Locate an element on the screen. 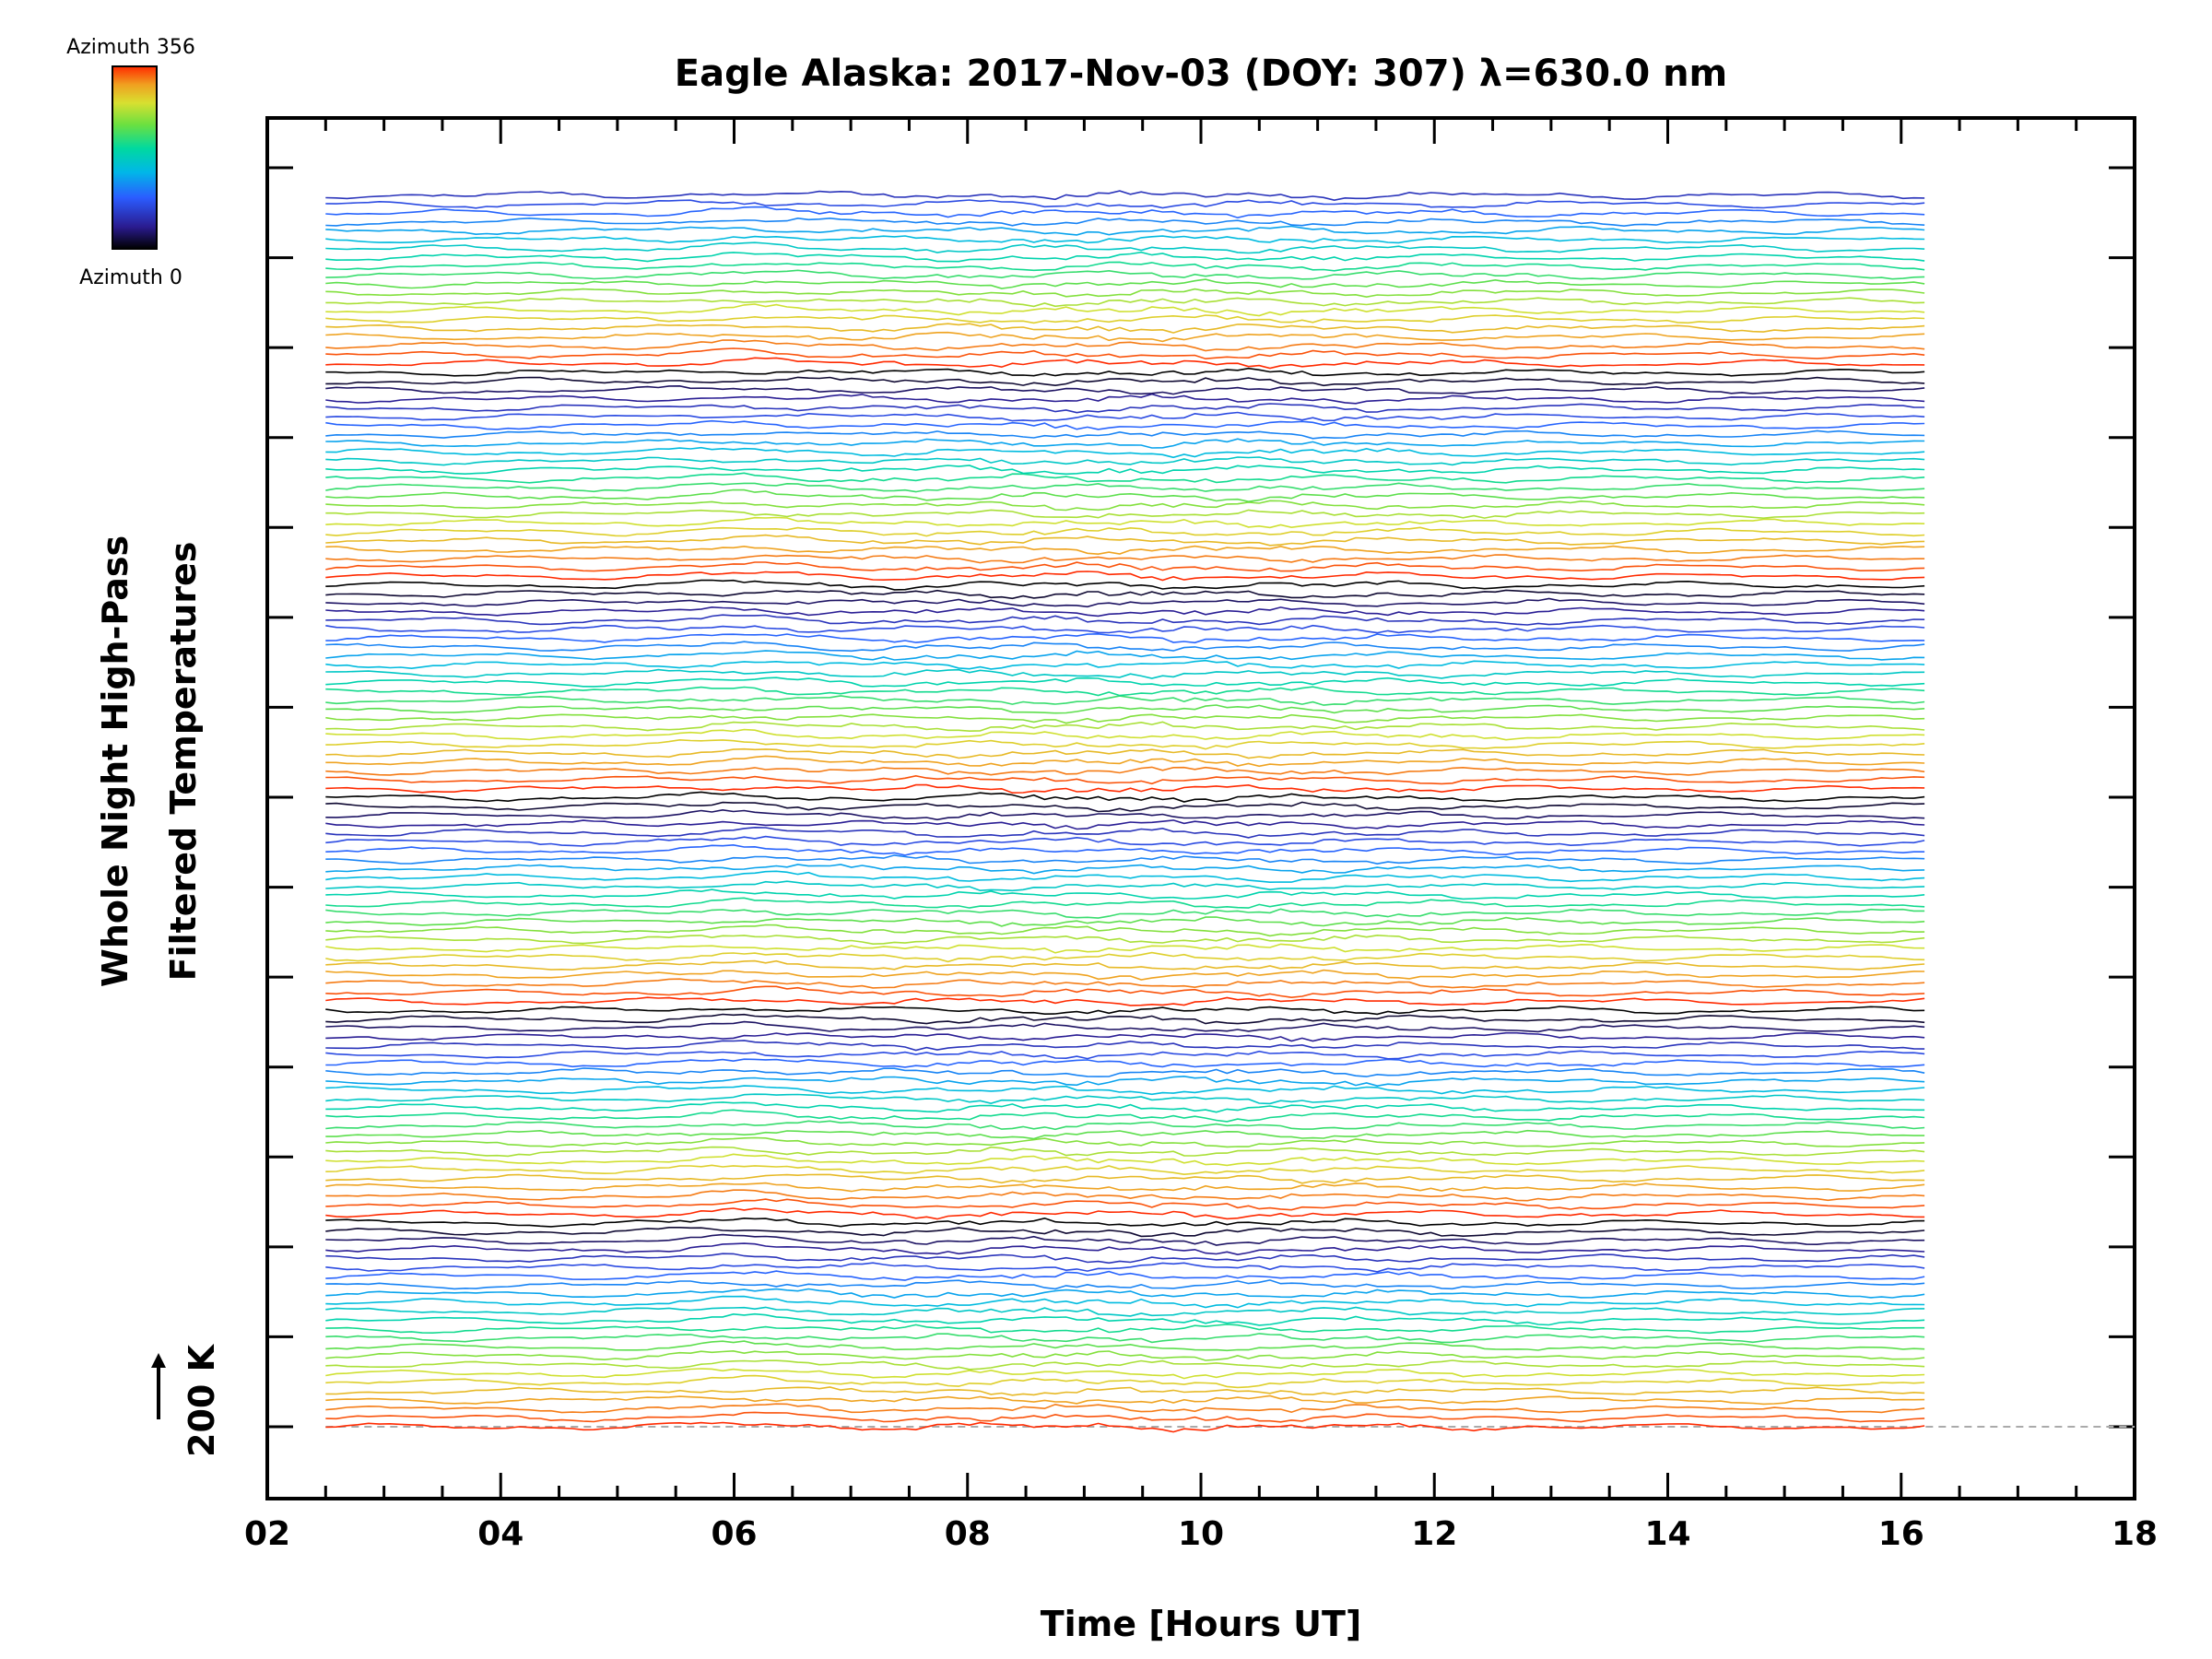 The image size is (2212, 1659). y-axis-label-line1: Whole Night High-Pass is located at coordinates (115, 761).